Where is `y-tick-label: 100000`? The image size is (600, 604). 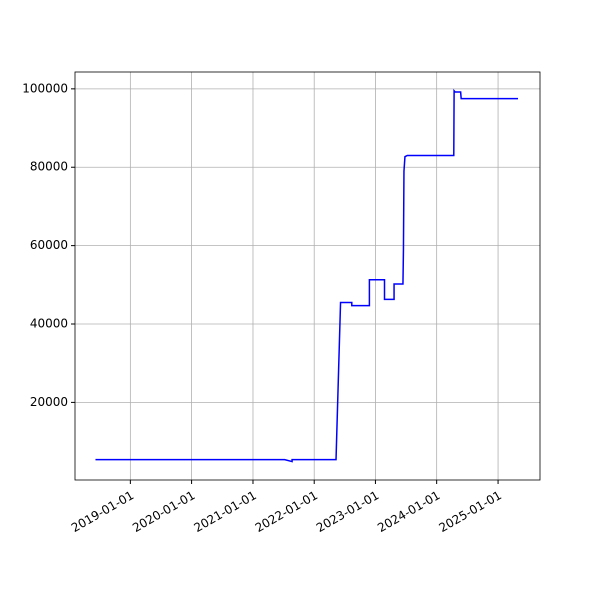 y-tick-label: 100000 is located at coordinates (45, 88).